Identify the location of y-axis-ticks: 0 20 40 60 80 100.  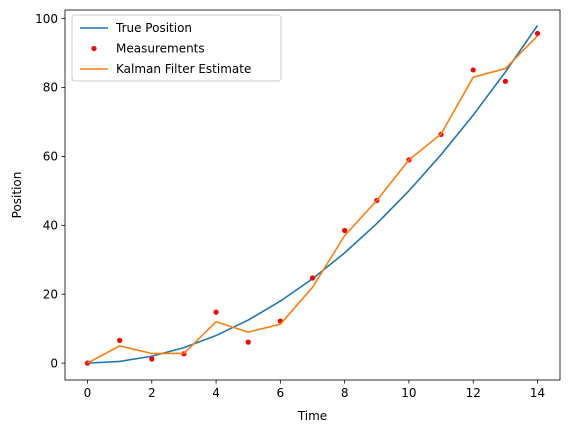
(50, 191).